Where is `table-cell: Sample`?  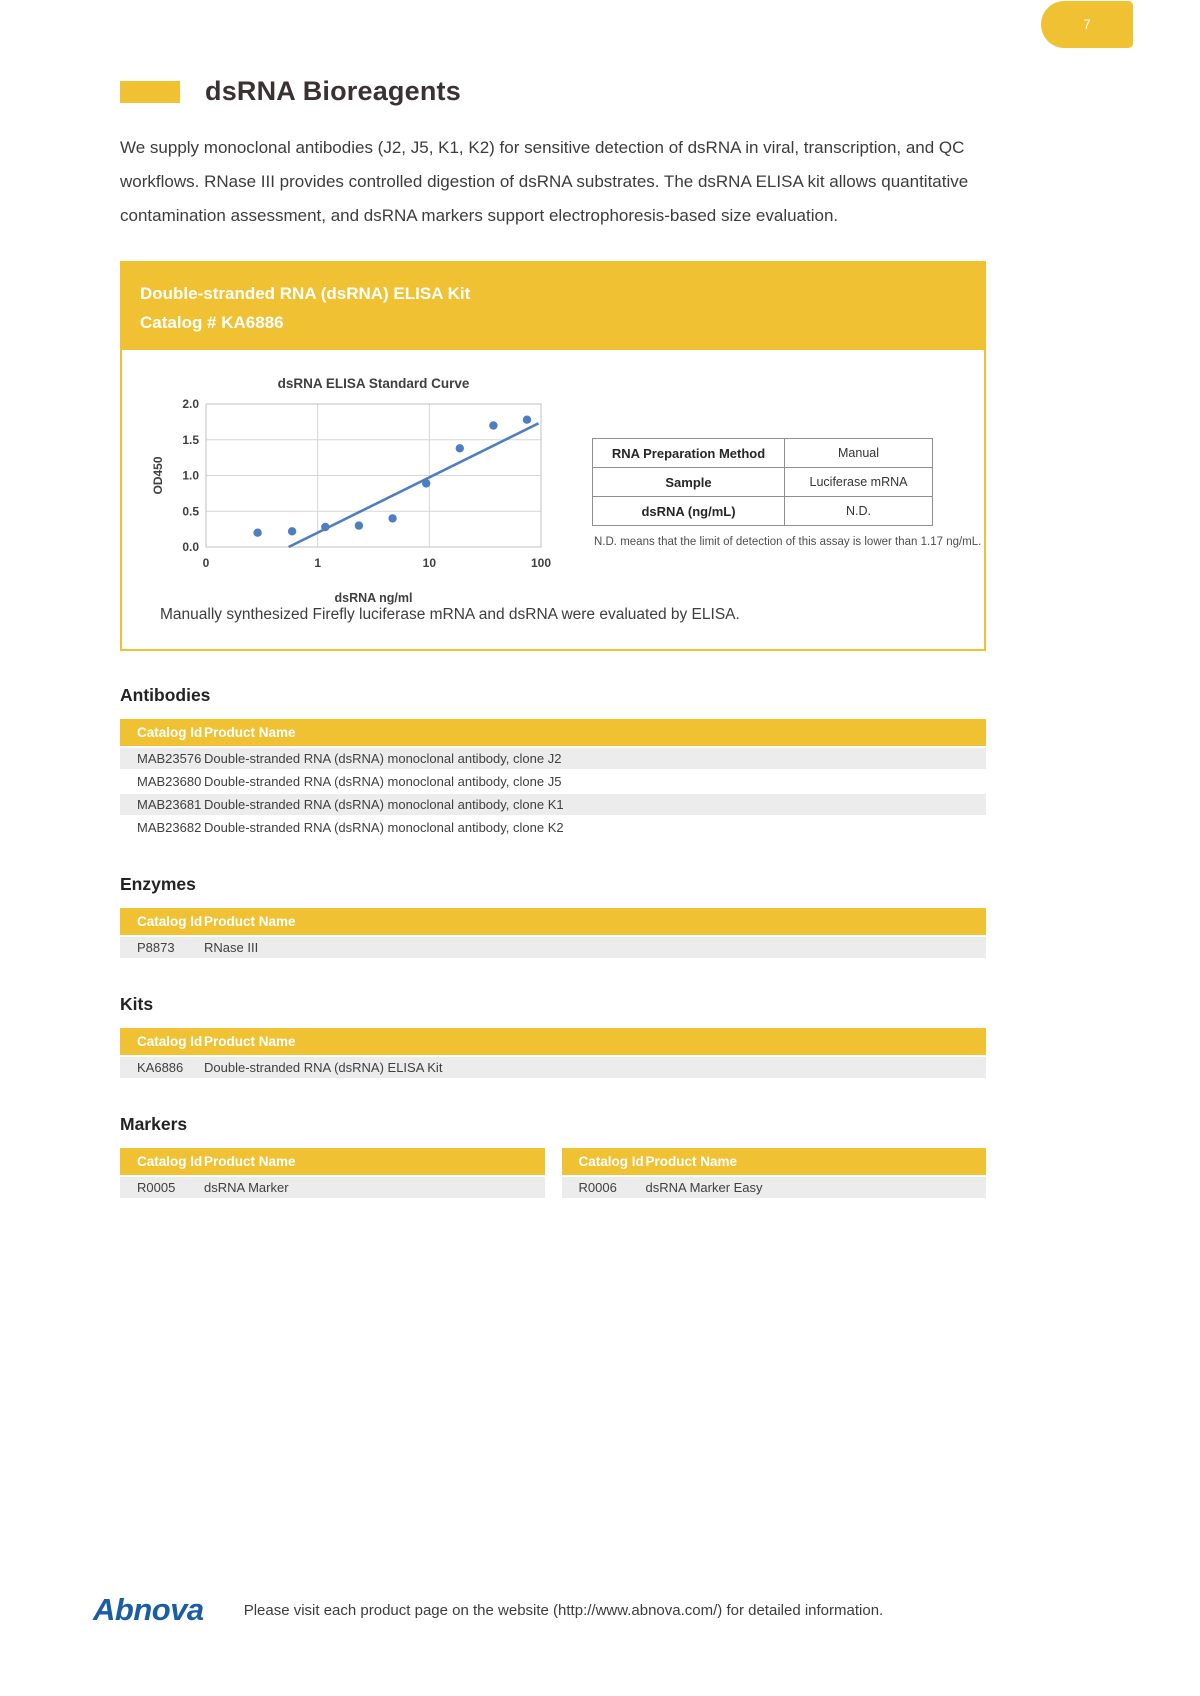
table-cell: Sample is located at coordinates (688, 482).